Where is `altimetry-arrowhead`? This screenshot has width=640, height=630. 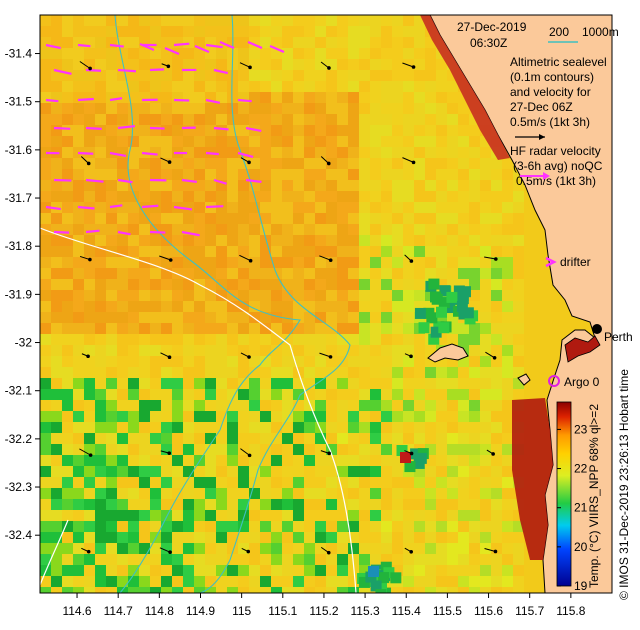 altimetry-arrowhead is located at coordinates (249, 162).